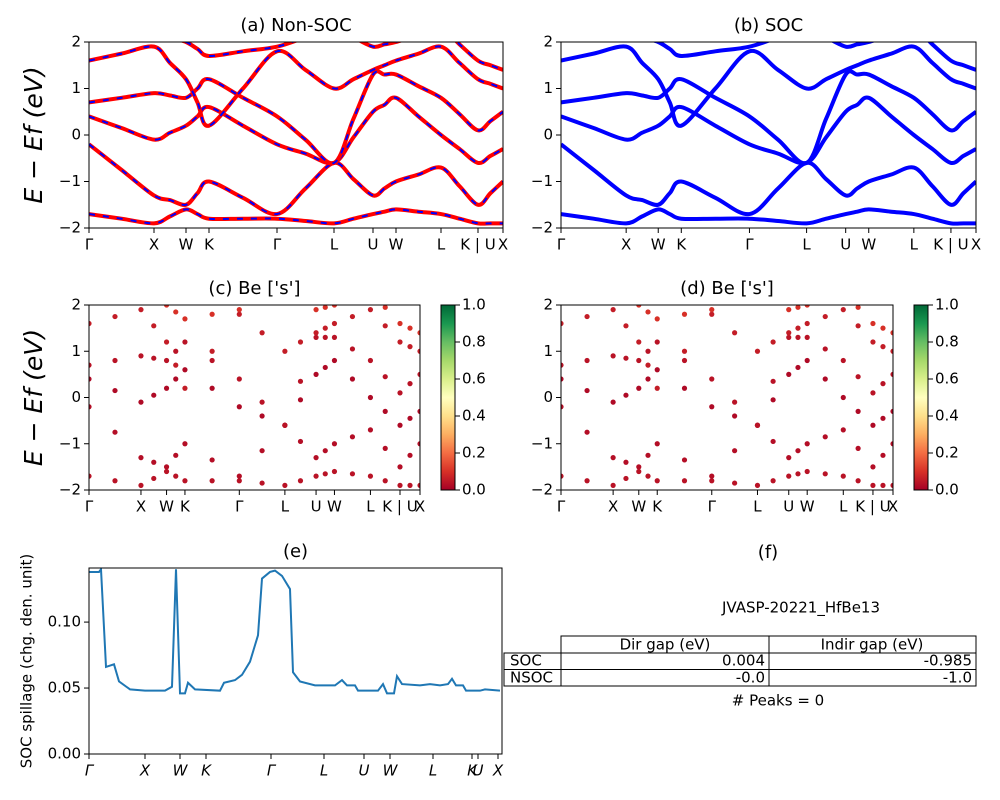 This screenshot has width=1000, height=800. Describe the element at coordinates (768, 25) in the screenshot. I see `panel-title: (b) SOC` at that location.